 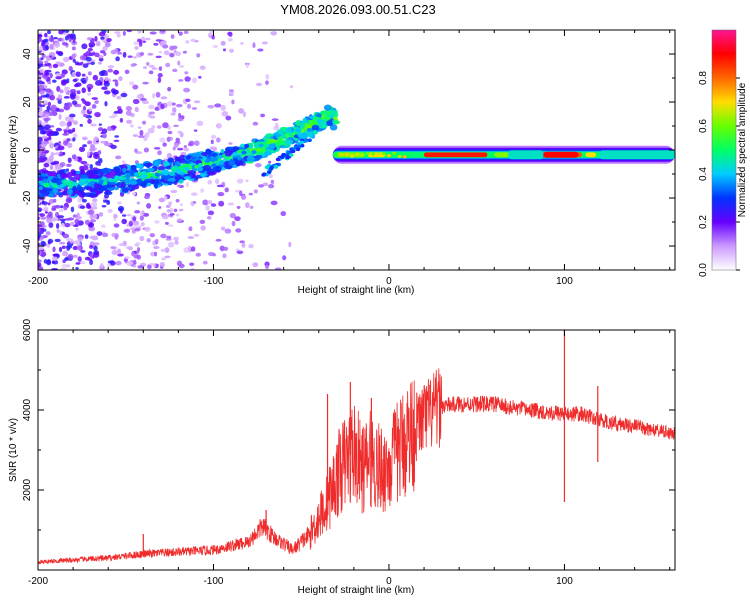 I want to click on spectrogram-band-dot, so click(x=341, y=154).